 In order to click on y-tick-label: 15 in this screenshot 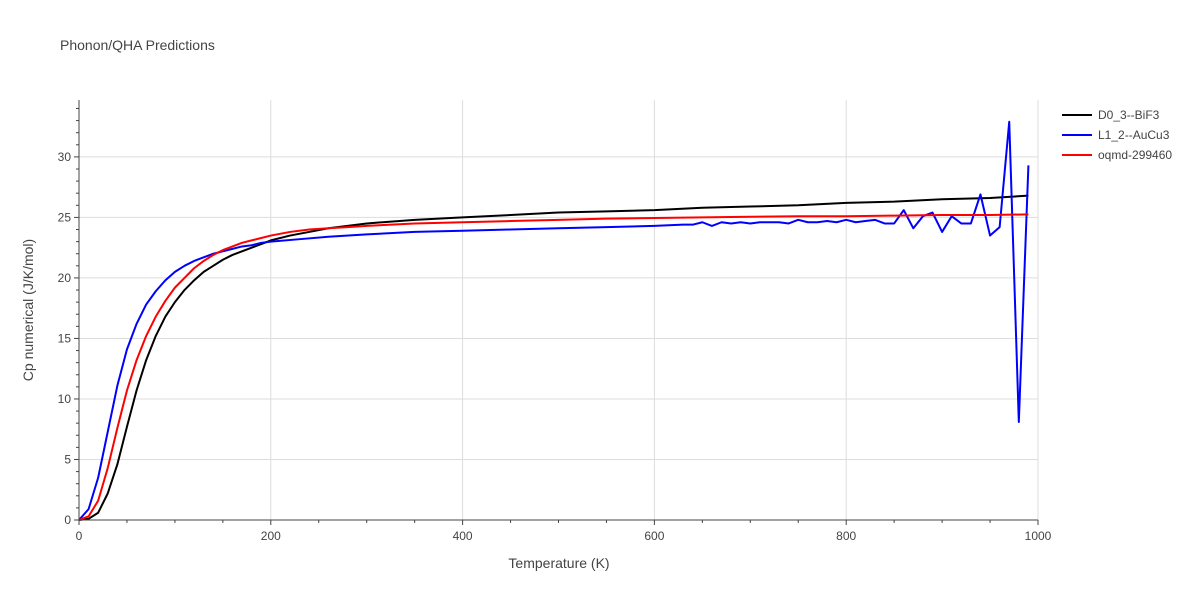, I will do `click(65, 338)`.